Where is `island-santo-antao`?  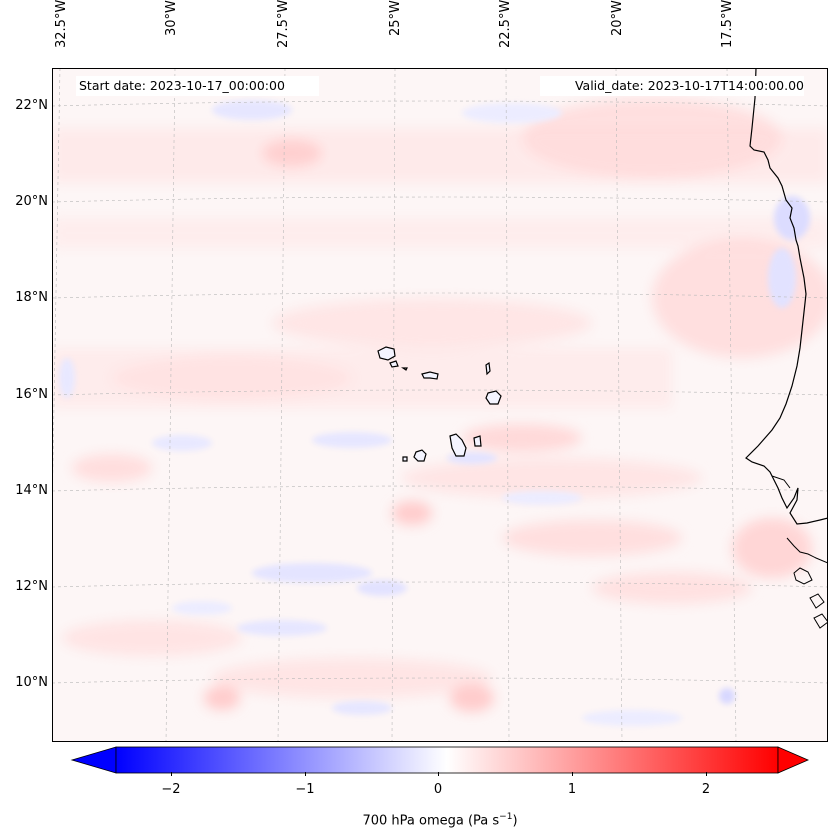 island-santo-antao is located at coordinates (386, 353).